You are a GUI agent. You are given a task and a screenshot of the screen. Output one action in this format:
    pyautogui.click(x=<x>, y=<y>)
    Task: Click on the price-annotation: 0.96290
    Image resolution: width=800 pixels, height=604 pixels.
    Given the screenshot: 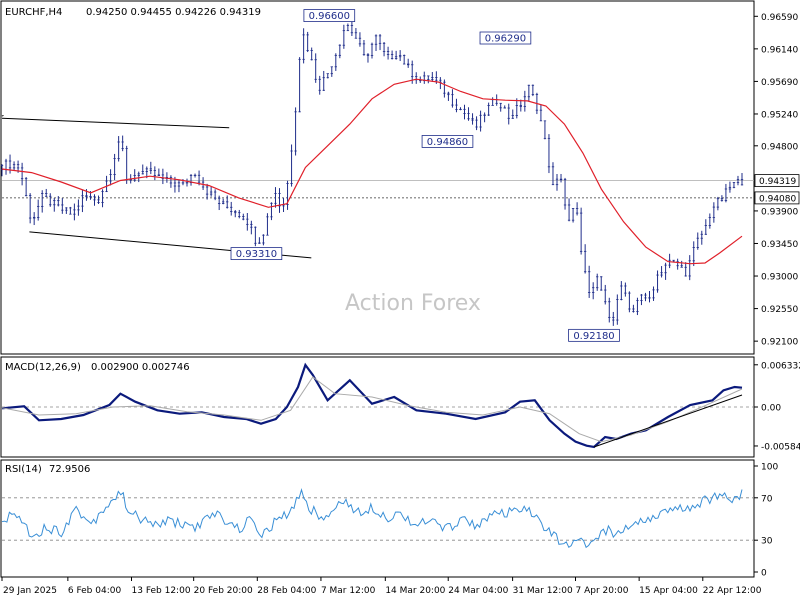 What is the action you would take?
    pyautogui.click(x=505, y=38)
    